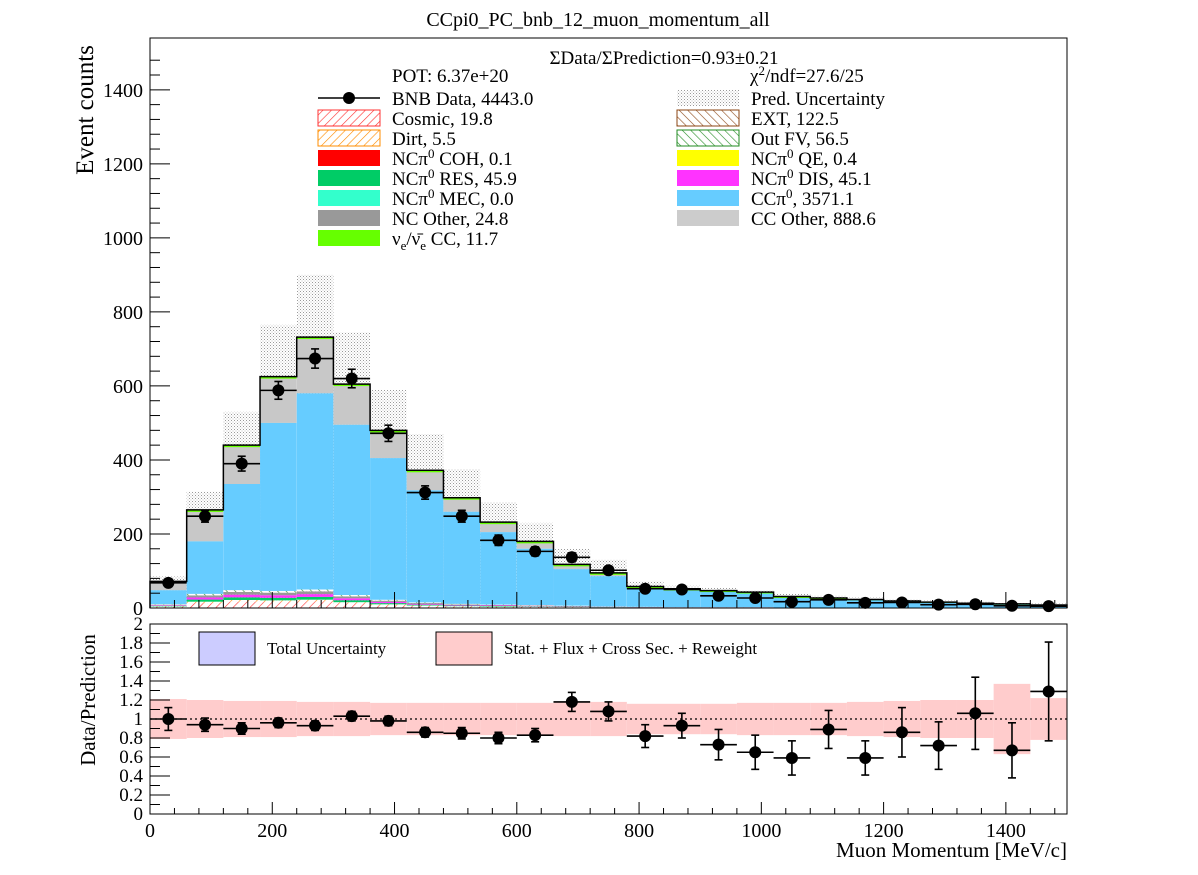  I want to click on x-tick-label: 1400, so click(1006, 831).